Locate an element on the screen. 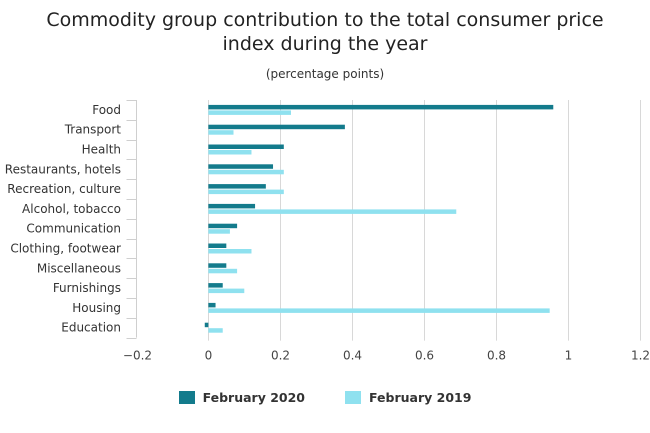 Image resolution: width=650 pixels, height=433 pixels. x-tick-label: 1.2 is located at coordinates (640, 356).